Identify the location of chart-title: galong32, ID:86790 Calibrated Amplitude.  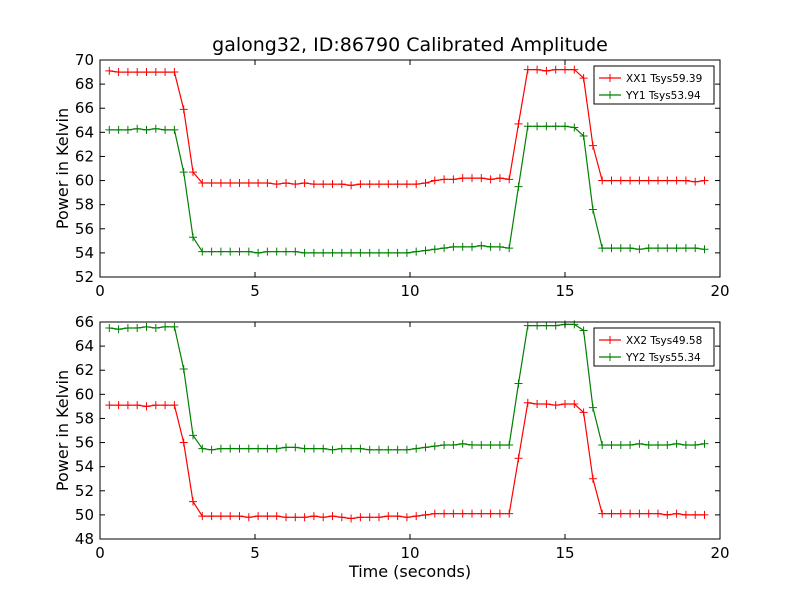
(410, 45).